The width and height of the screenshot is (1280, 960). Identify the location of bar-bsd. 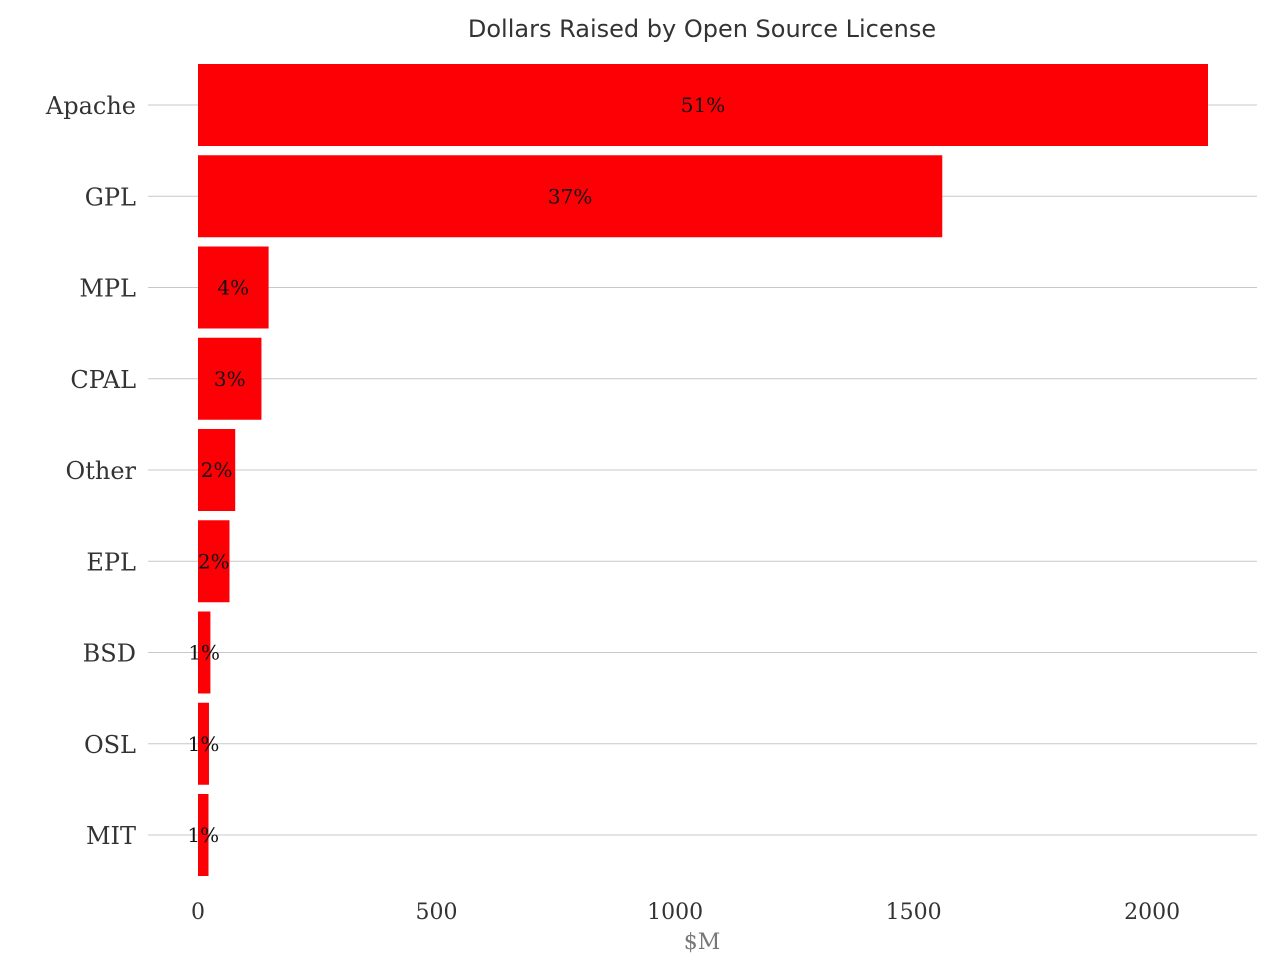
(204, 652).